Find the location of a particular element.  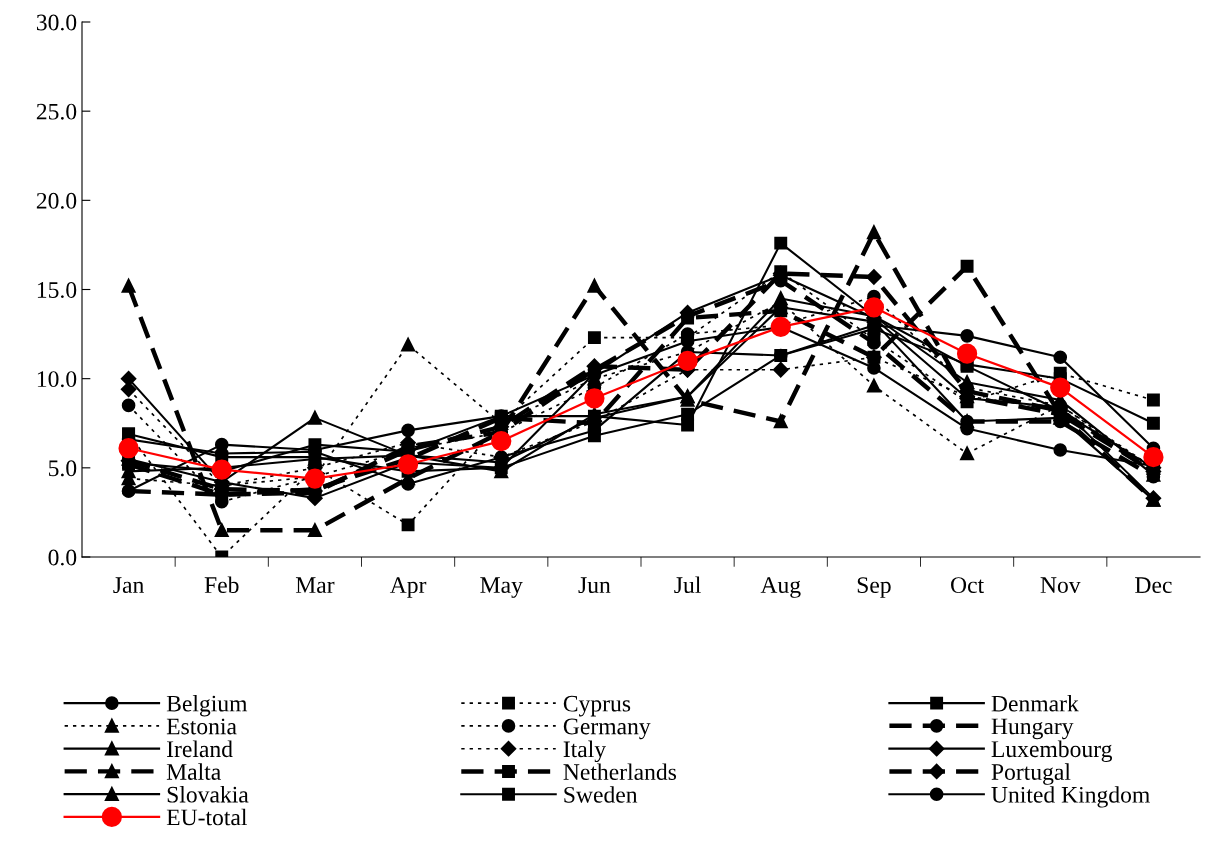

legend-label: Slovakia is located at coordinates (208, 794).